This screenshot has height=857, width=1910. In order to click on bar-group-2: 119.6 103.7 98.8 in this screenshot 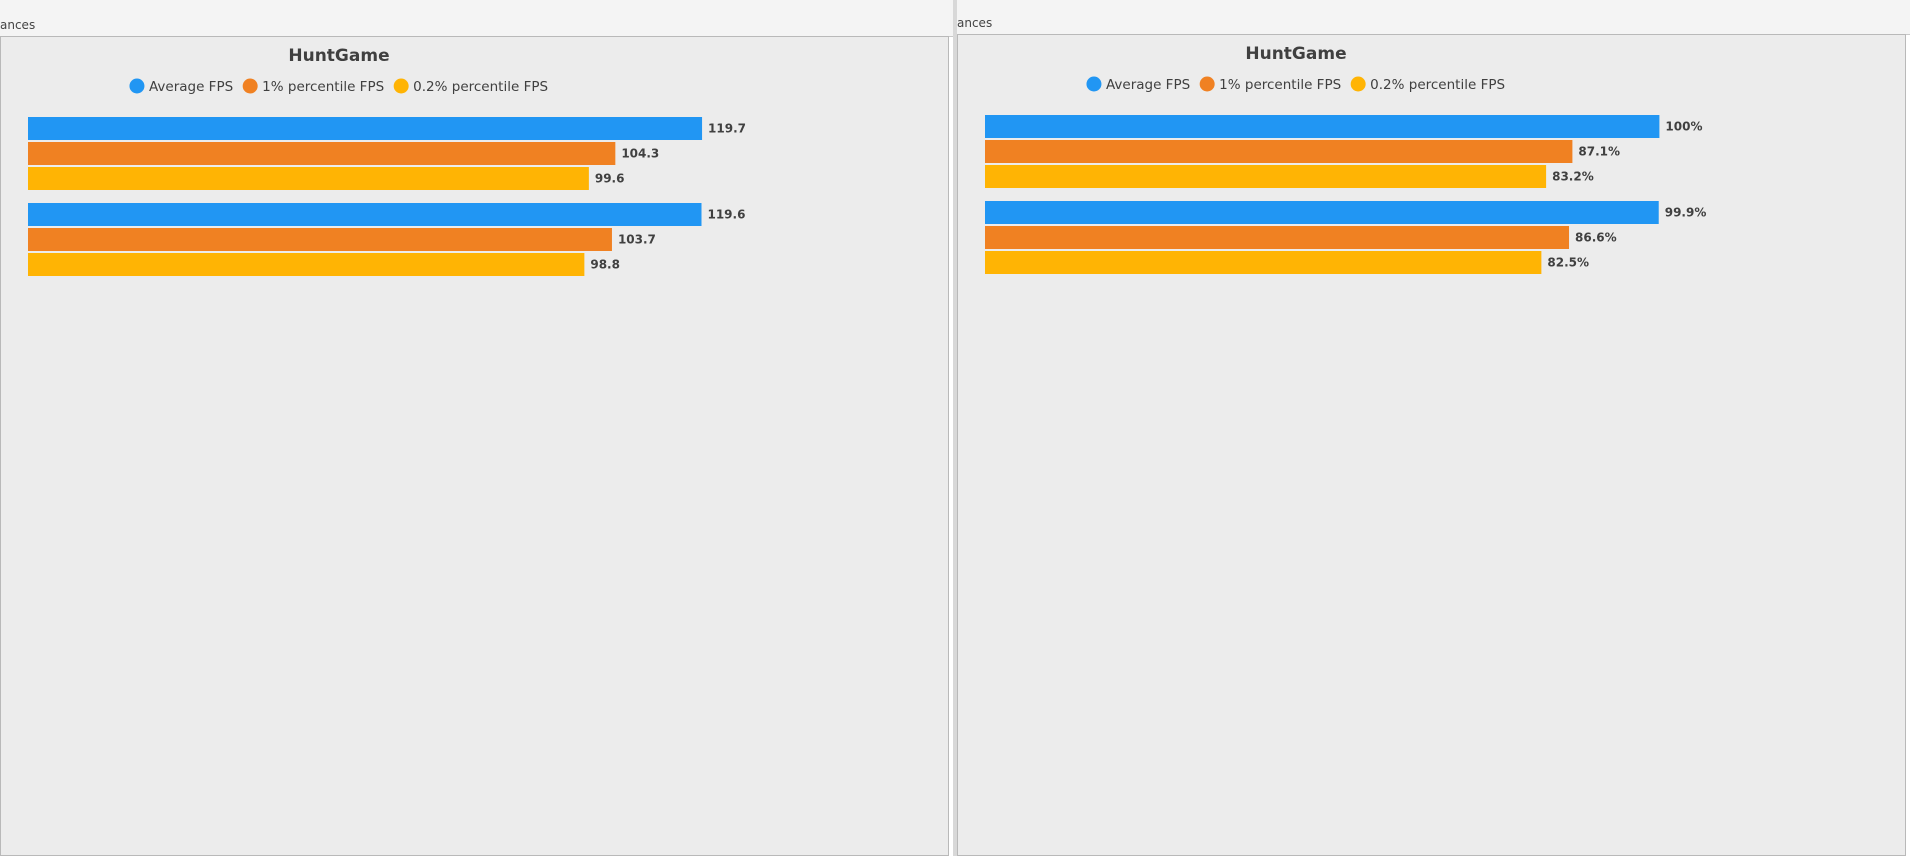, I will do `click(386, 239)`.